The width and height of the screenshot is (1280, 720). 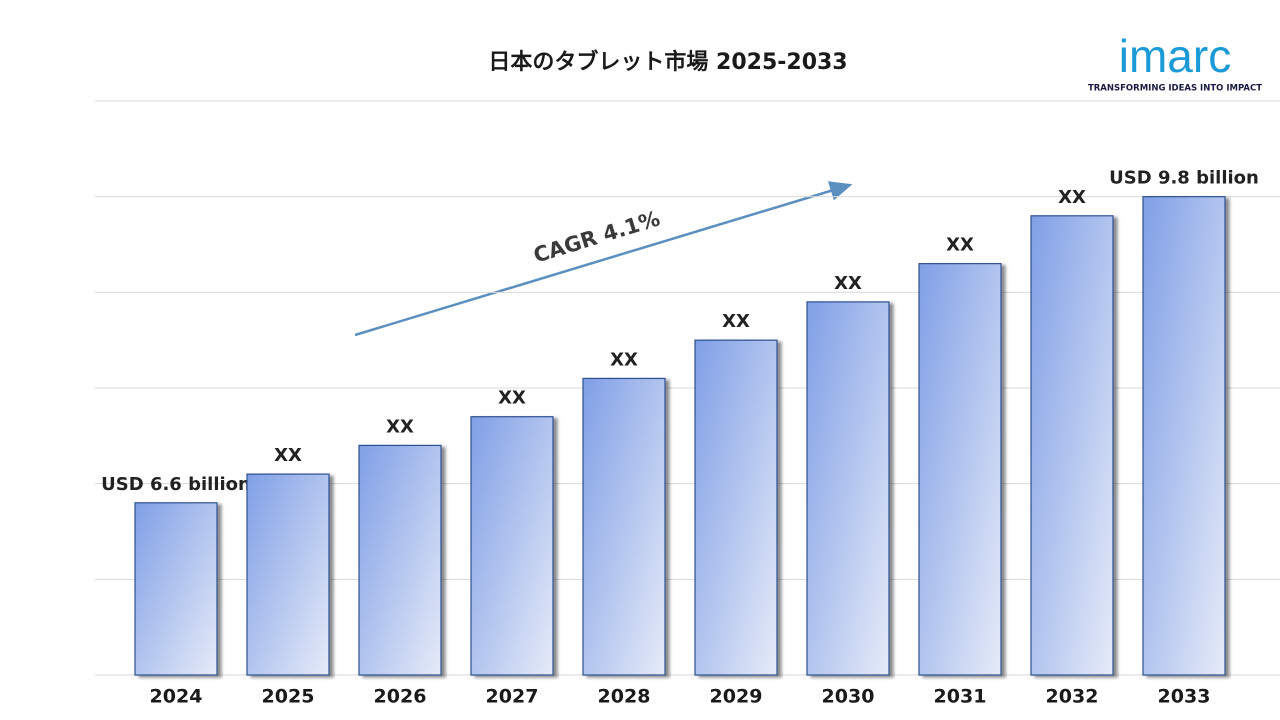 What do you see at coordinates (1175, 56) in the screenshot?
I see `logo: imarc` at bounding box center [1175, 56].